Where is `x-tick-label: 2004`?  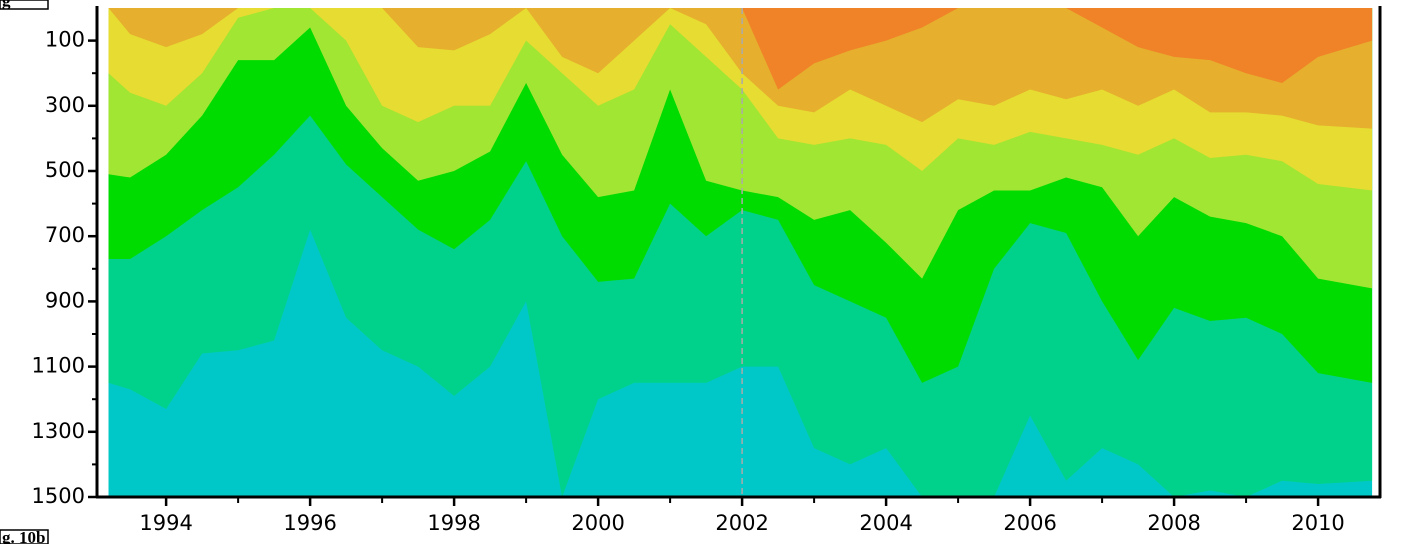 x-tick-label: 2004 is located at coordinates (885, 523).